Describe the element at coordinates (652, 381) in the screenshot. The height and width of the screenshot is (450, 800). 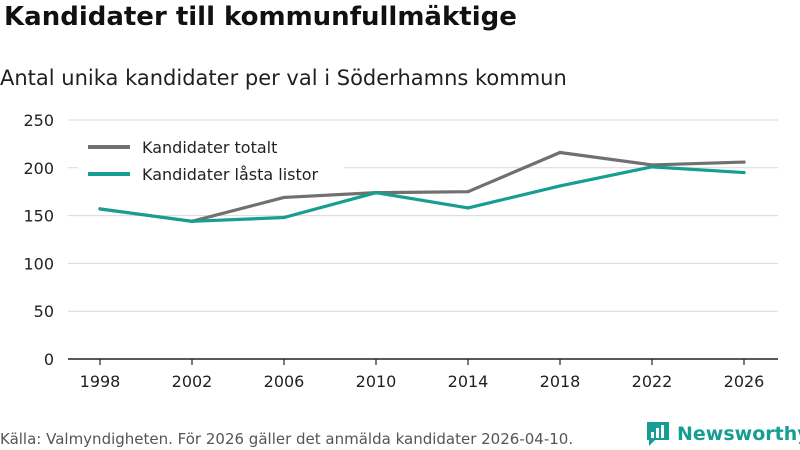
I see `x-tick-label: 2022` at that location.